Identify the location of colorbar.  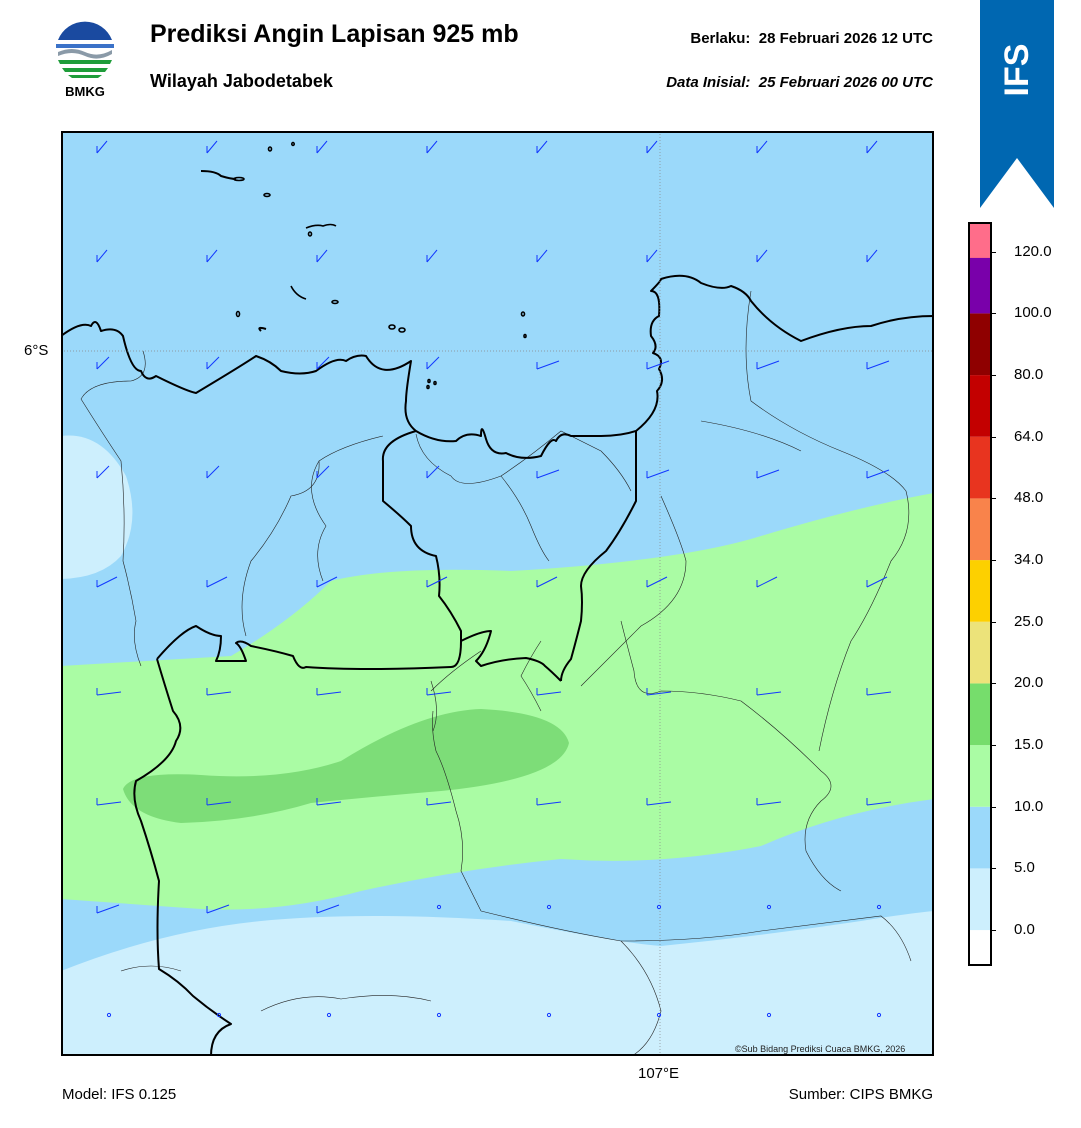
(980, 594).